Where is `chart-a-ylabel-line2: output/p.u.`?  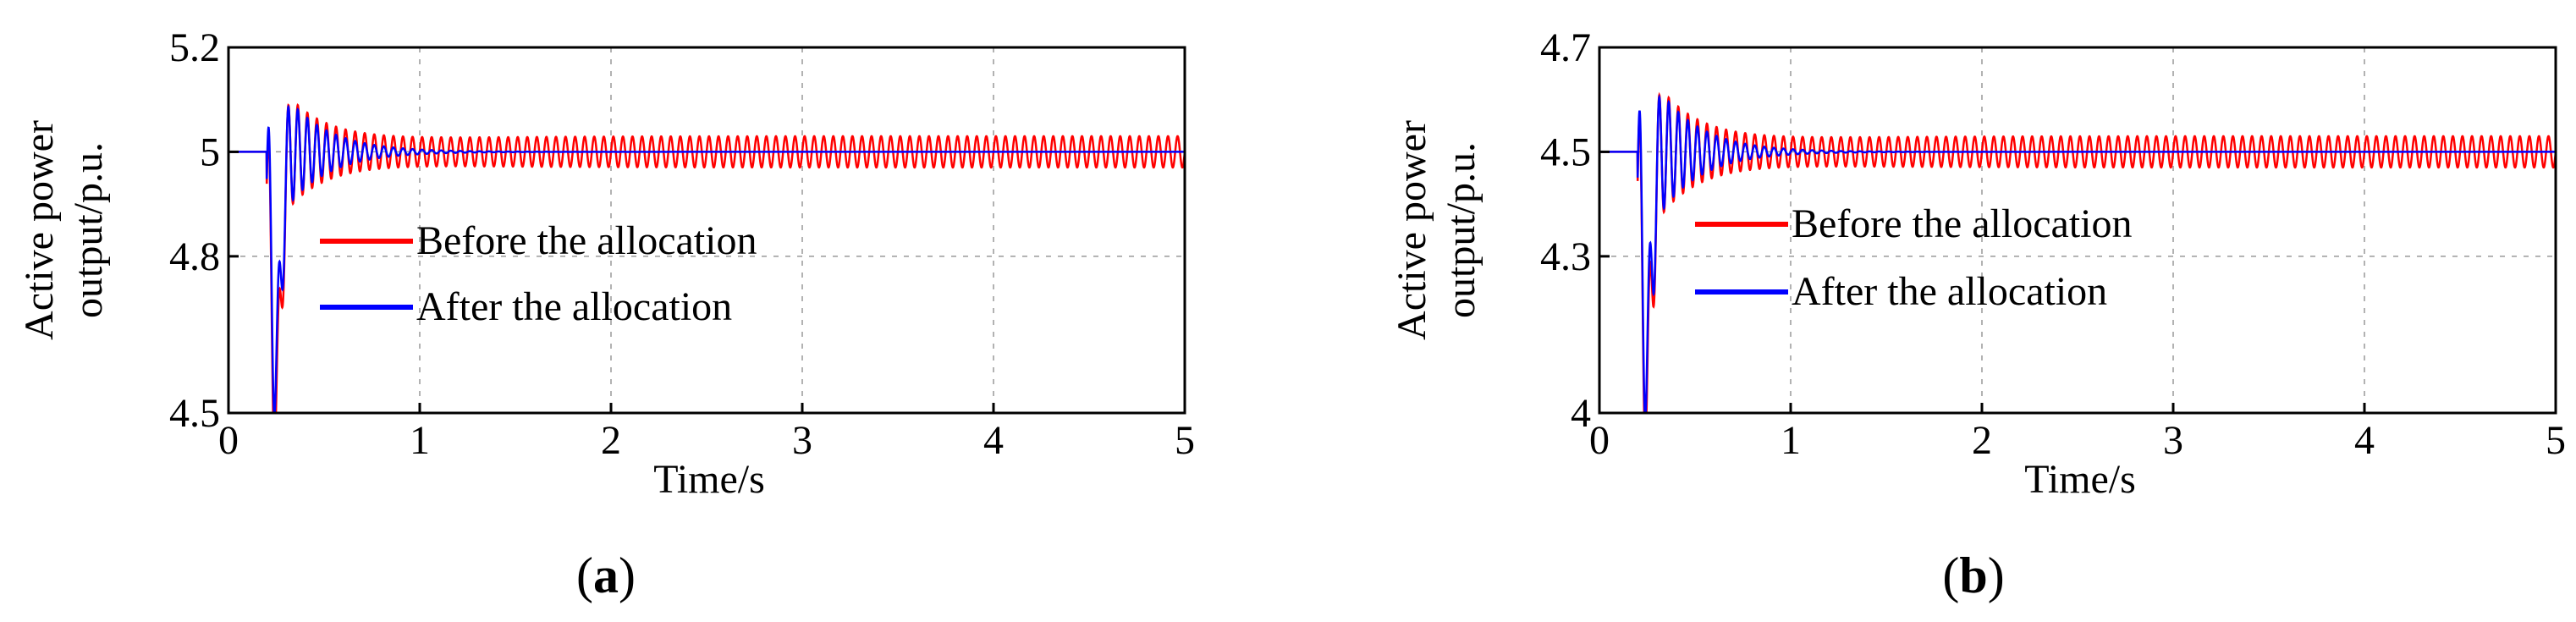
chart-a-ylabel-line2: output/p.u. is located at coordinates (88, 230).